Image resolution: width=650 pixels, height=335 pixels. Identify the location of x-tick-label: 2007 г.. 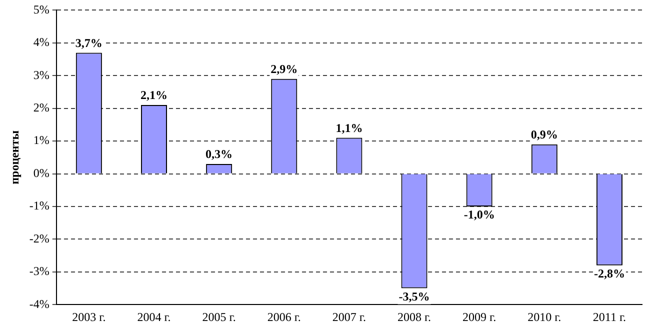
(349, 317).